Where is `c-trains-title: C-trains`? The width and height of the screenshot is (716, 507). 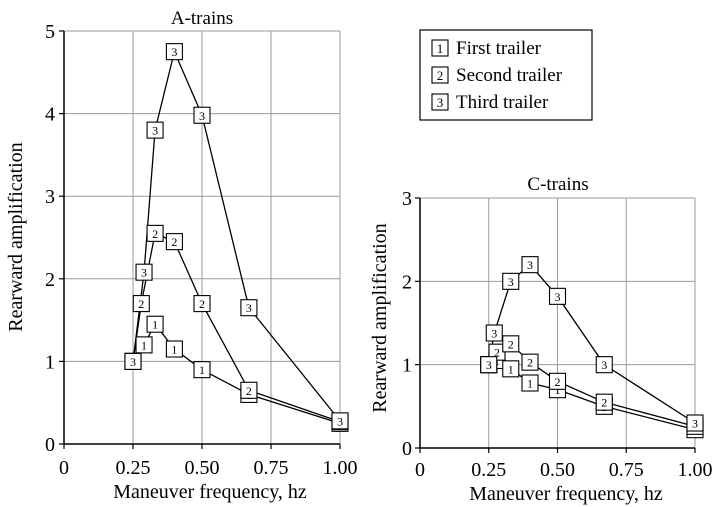 c-trains-title: C-trains is located at coordinates (557, 184).